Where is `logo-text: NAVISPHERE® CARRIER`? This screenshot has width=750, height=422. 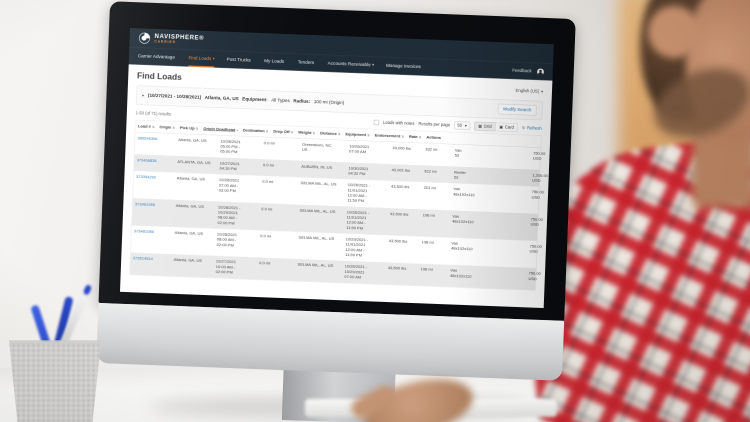 logo-text: NAVISPHERE® CARRIER is located at coordinates (179, 39).